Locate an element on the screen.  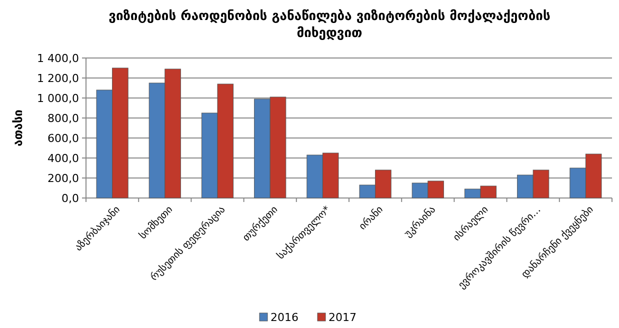
legend-label: 2017 is located at coordinates (342, 317).